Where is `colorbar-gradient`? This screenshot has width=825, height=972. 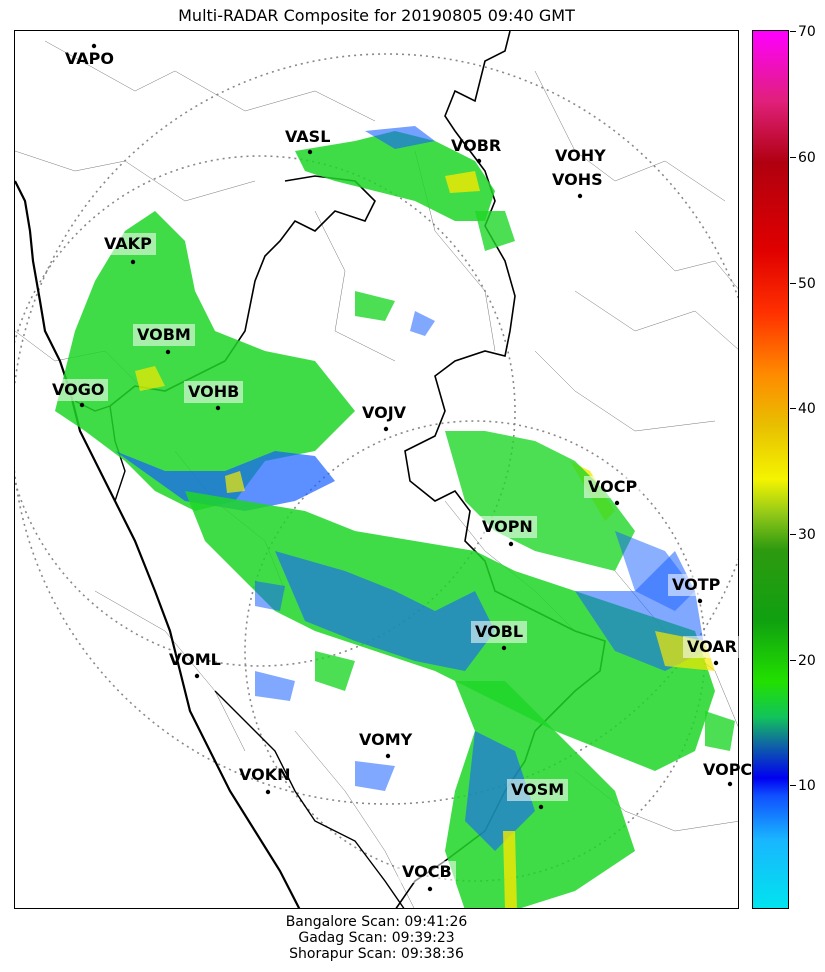 colorbar-gradient is located at coordinates (770, 469).